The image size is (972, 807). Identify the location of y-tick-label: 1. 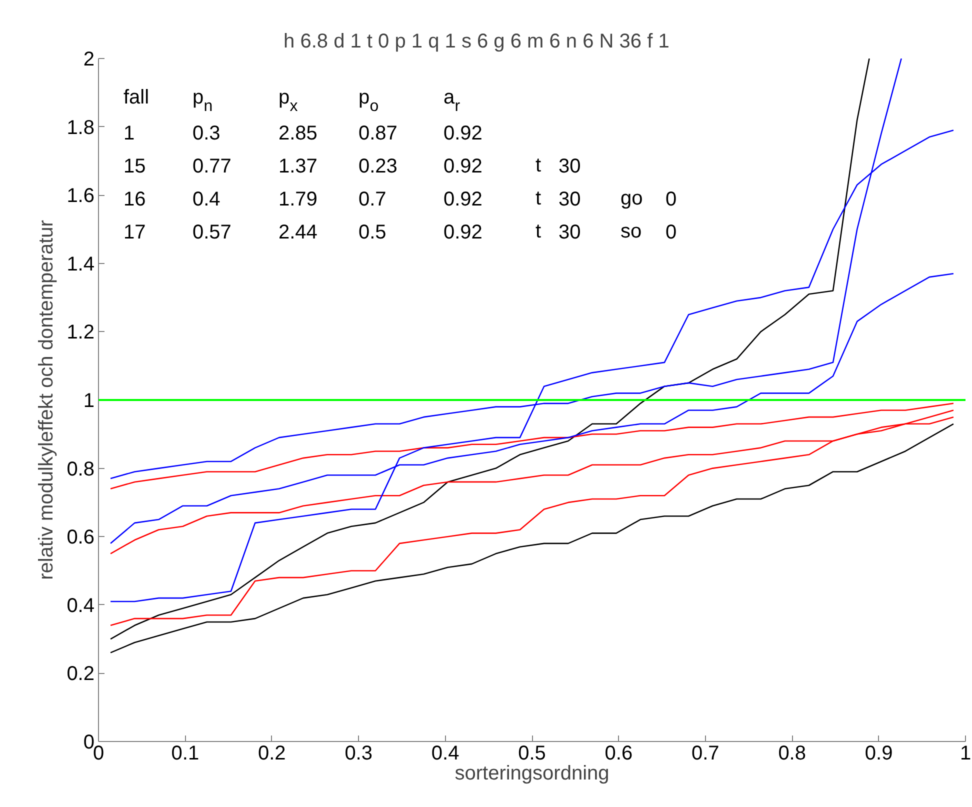
(88, 401).